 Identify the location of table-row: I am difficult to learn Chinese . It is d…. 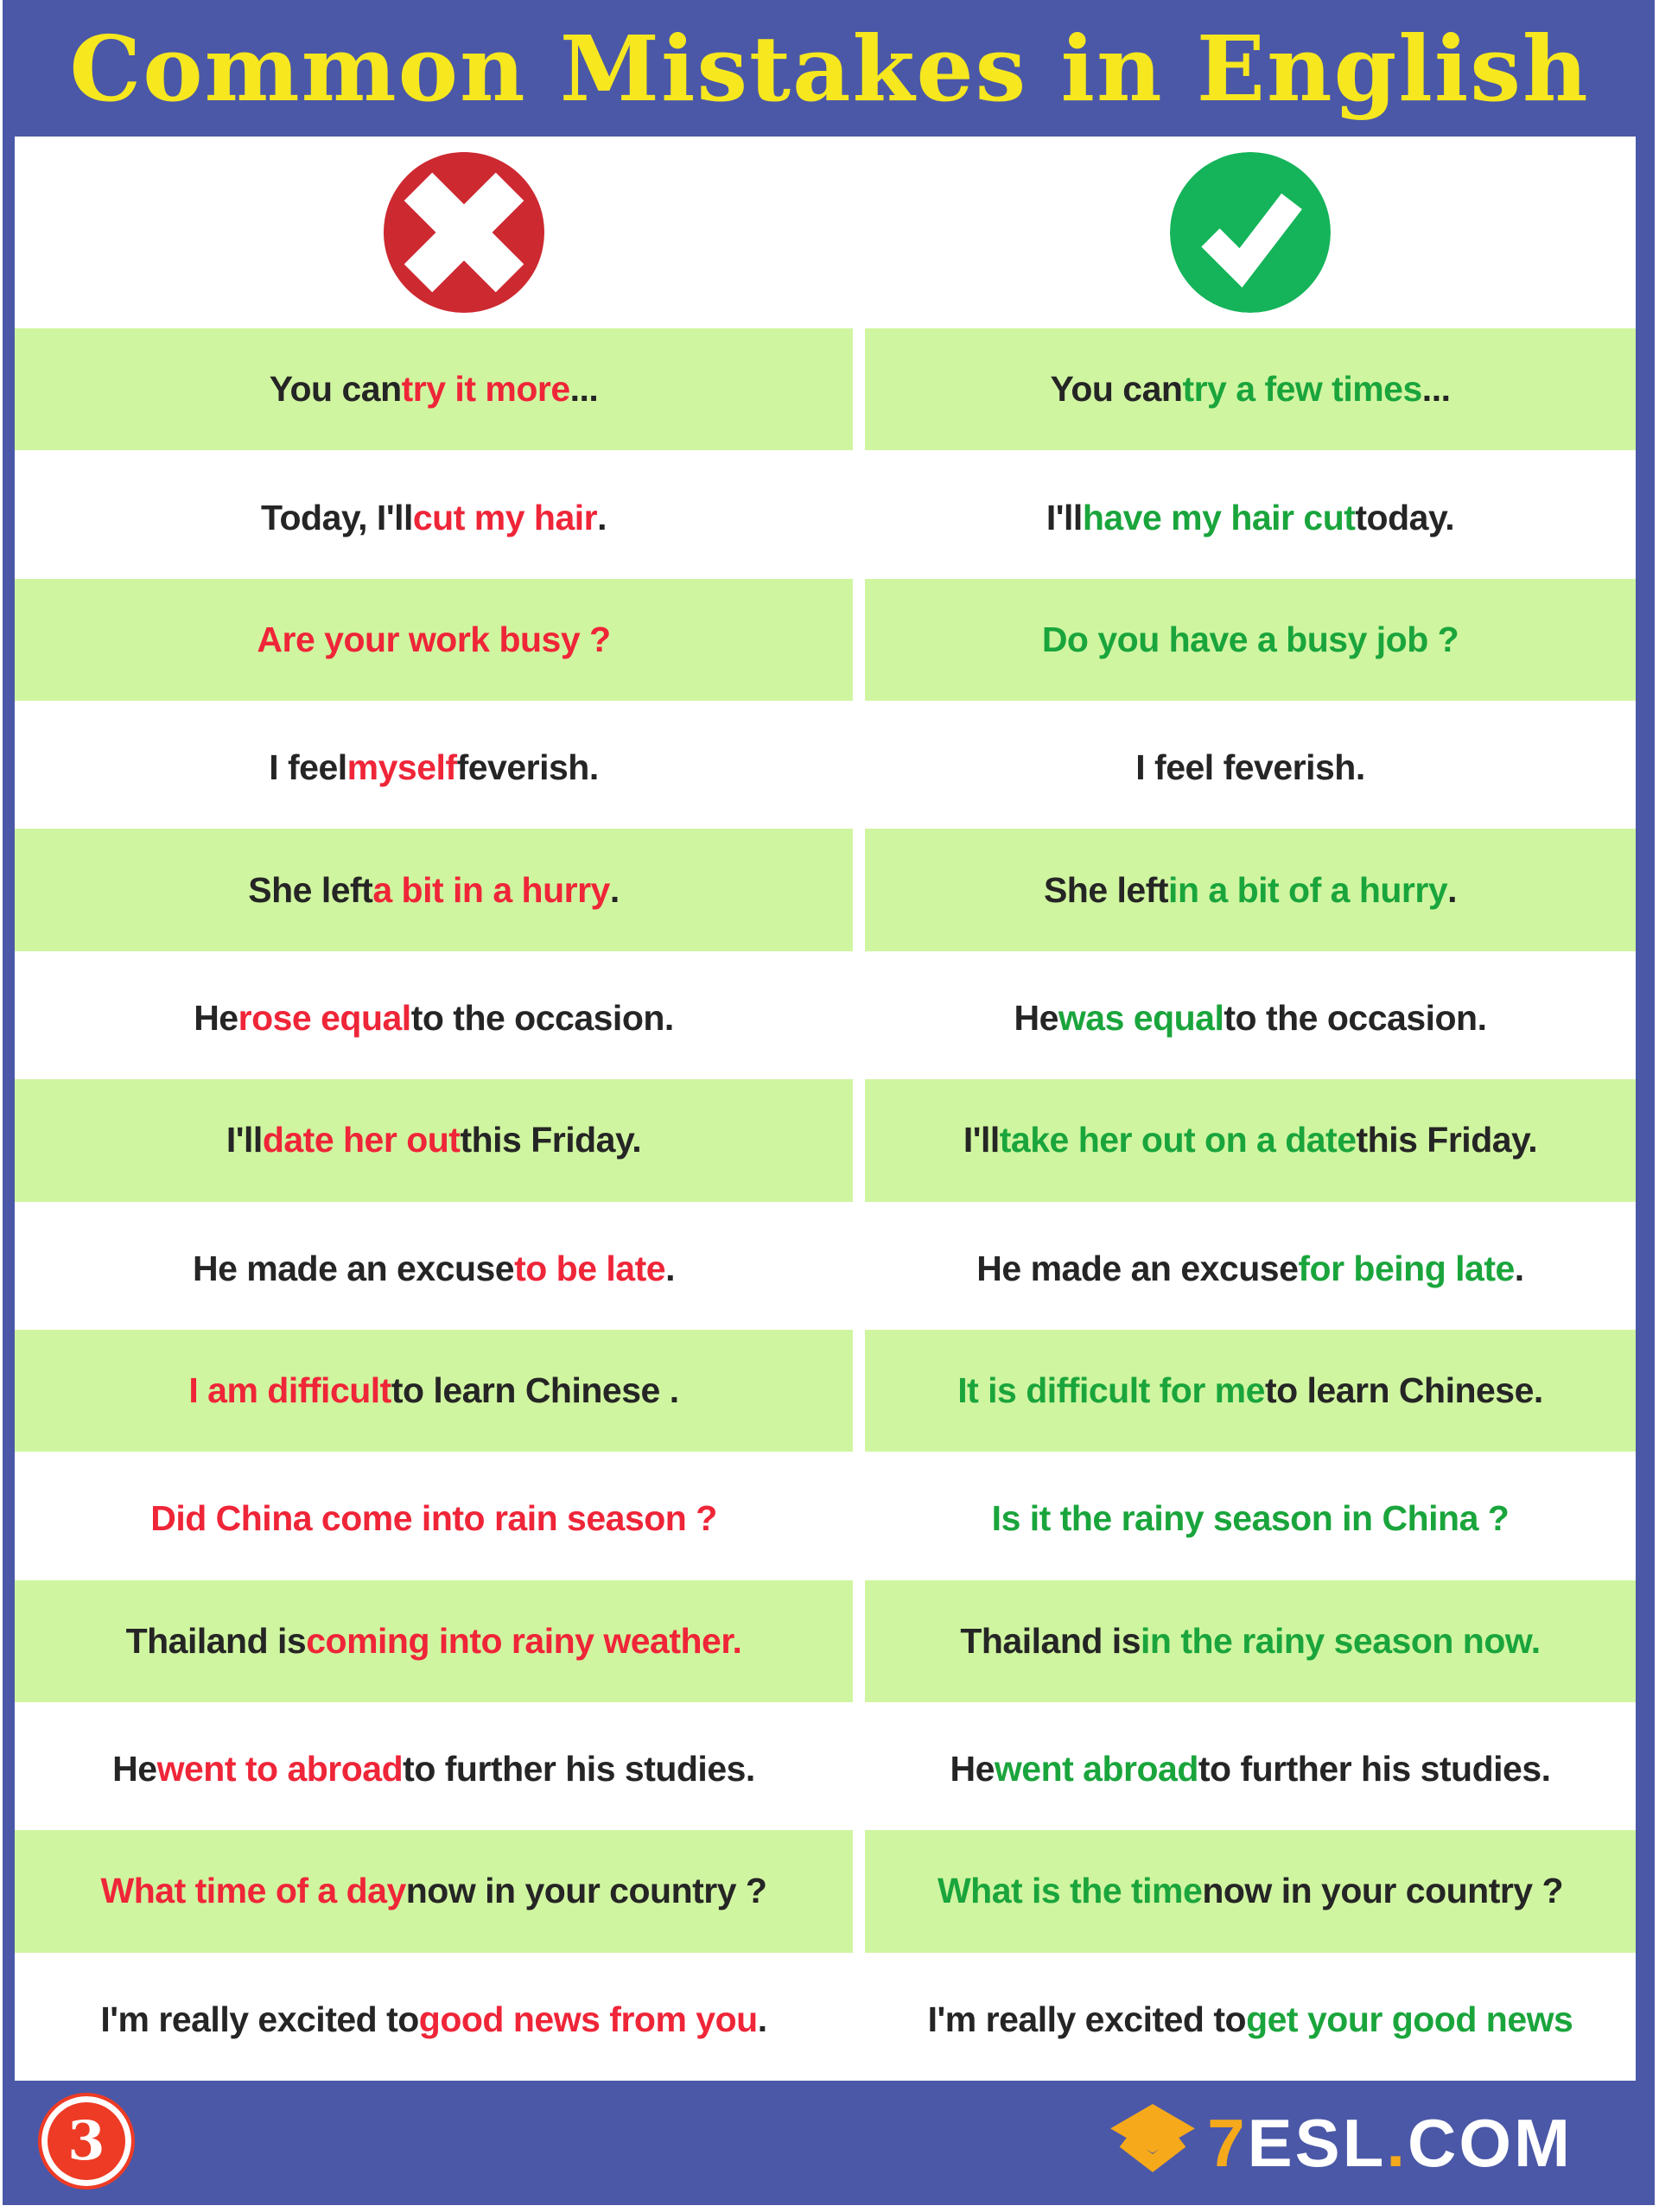
(825, 1393).